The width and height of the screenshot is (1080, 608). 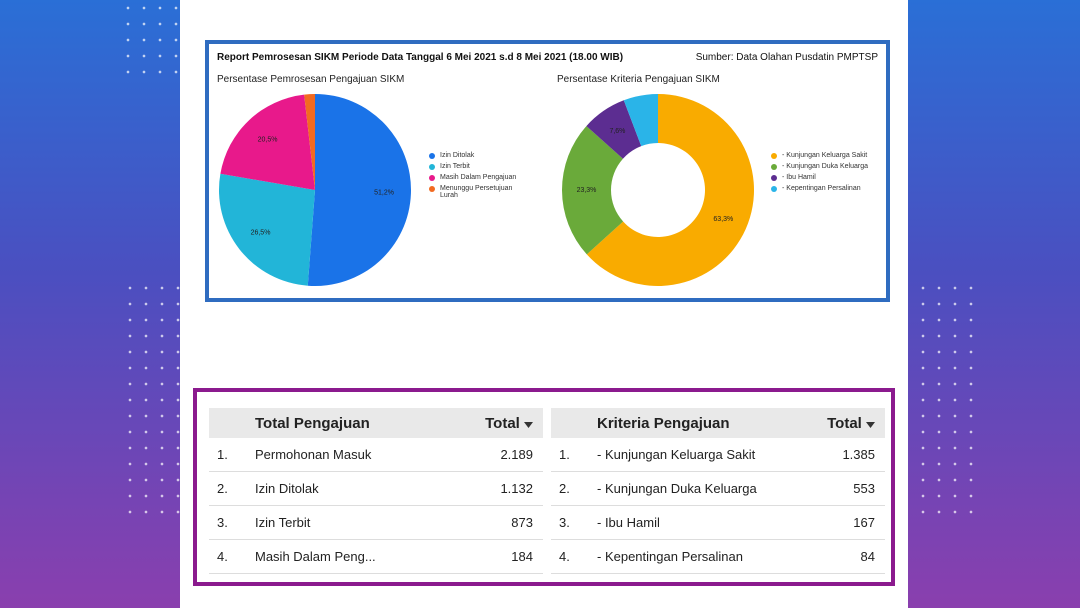 I want to click on table-row: 1. Permohonan Masuk 2.189, so click(x=376, y=455).